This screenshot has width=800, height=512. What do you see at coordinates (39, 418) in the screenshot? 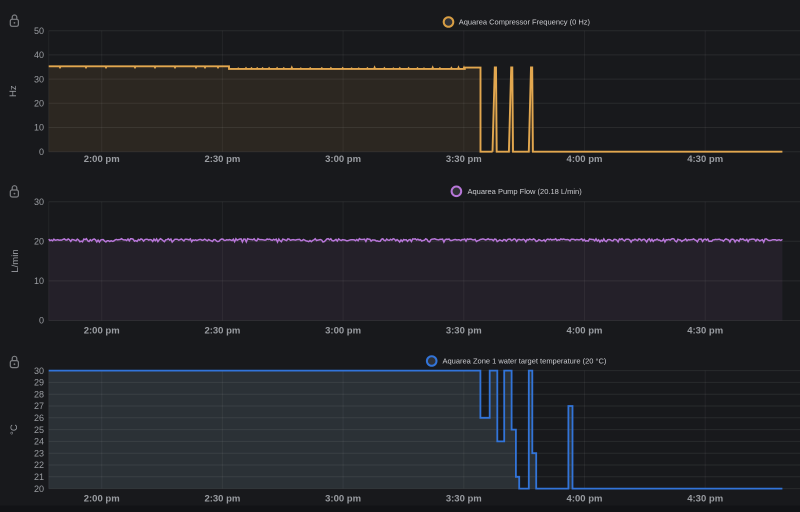
I see `svg-text: 26` at bounding box center [39, 418].